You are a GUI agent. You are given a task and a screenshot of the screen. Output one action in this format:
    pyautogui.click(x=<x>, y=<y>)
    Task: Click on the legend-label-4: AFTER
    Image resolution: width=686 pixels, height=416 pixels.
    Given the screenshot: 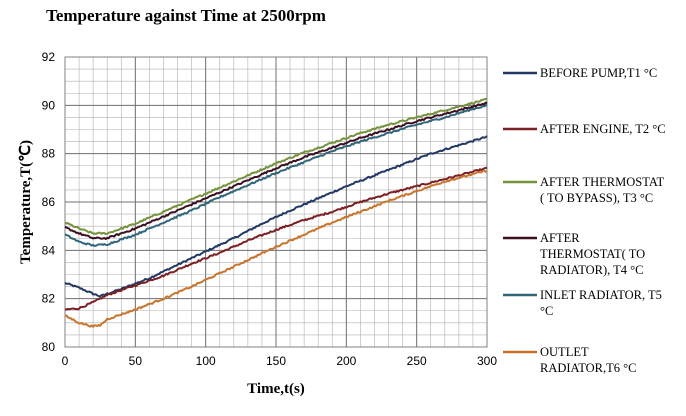 What is the action you would take?
    pyautogui.click(x=560, y=238)
    